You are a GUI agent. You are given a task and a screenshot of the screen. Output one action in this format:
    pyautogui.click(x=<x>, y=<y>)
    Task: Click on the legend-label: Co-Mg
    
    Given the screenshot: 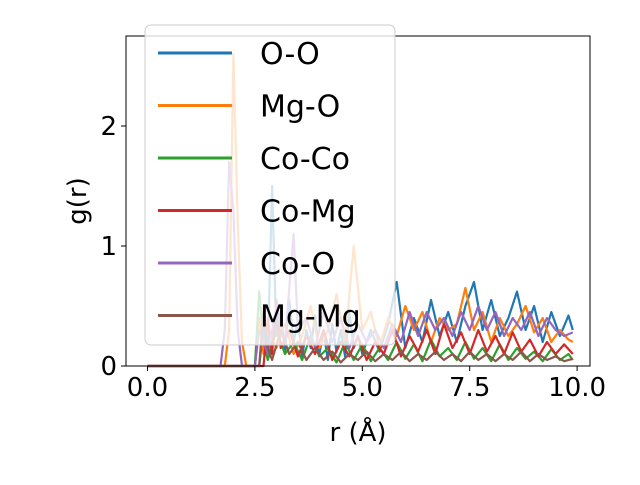 What is the action you would take?
    pyautogui.click(x=308, y=212)
    